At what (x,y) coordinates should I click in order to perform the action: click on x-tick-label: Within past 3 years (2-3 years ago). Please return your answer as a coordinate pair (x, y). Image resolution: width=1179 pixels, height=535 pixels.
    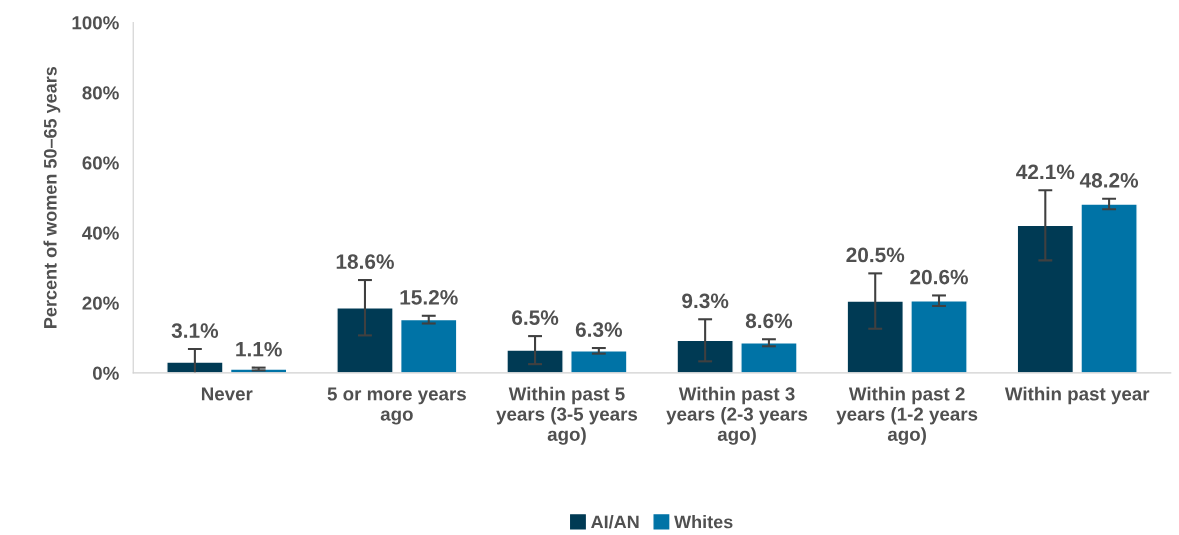
    Looking at the image, I should click on (737, 415).